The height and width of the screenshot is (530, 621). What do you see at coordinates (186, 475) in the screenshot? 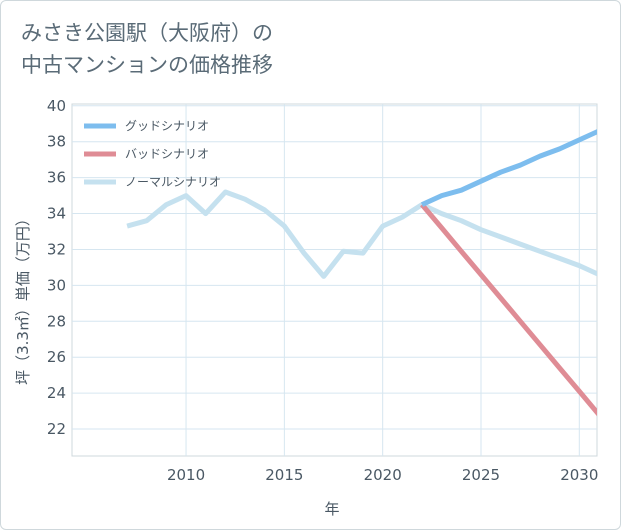
I see `x-tick-label: 2010` at bounding box center [186, 475].